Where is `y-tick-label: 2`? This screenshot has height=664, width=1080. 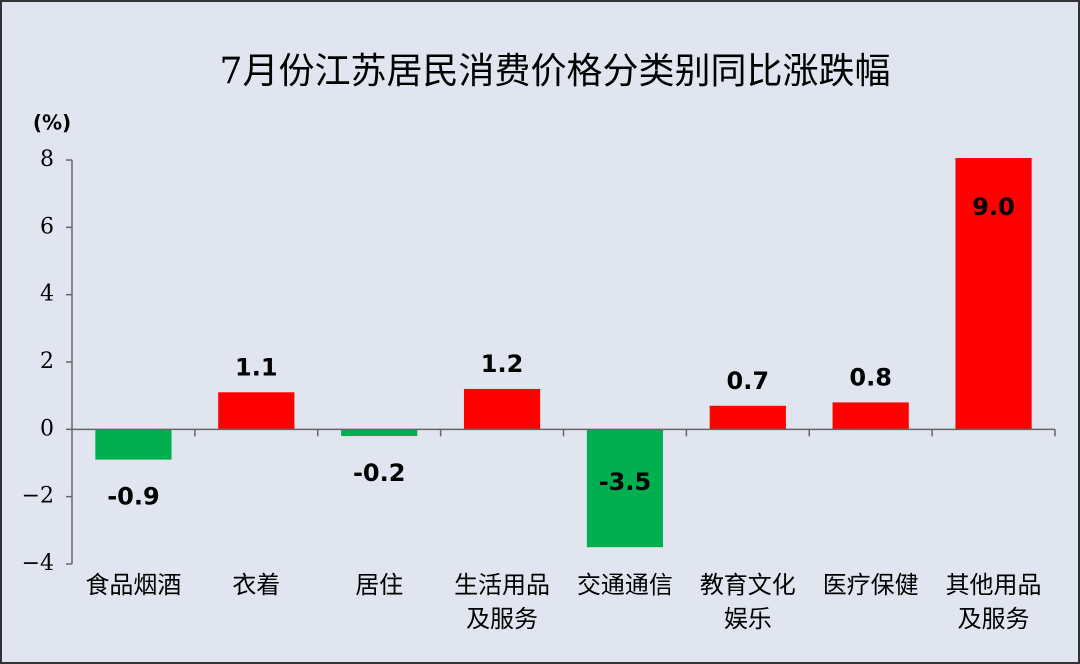
y-tick-label: 2 is located at coordinates (47, 361).